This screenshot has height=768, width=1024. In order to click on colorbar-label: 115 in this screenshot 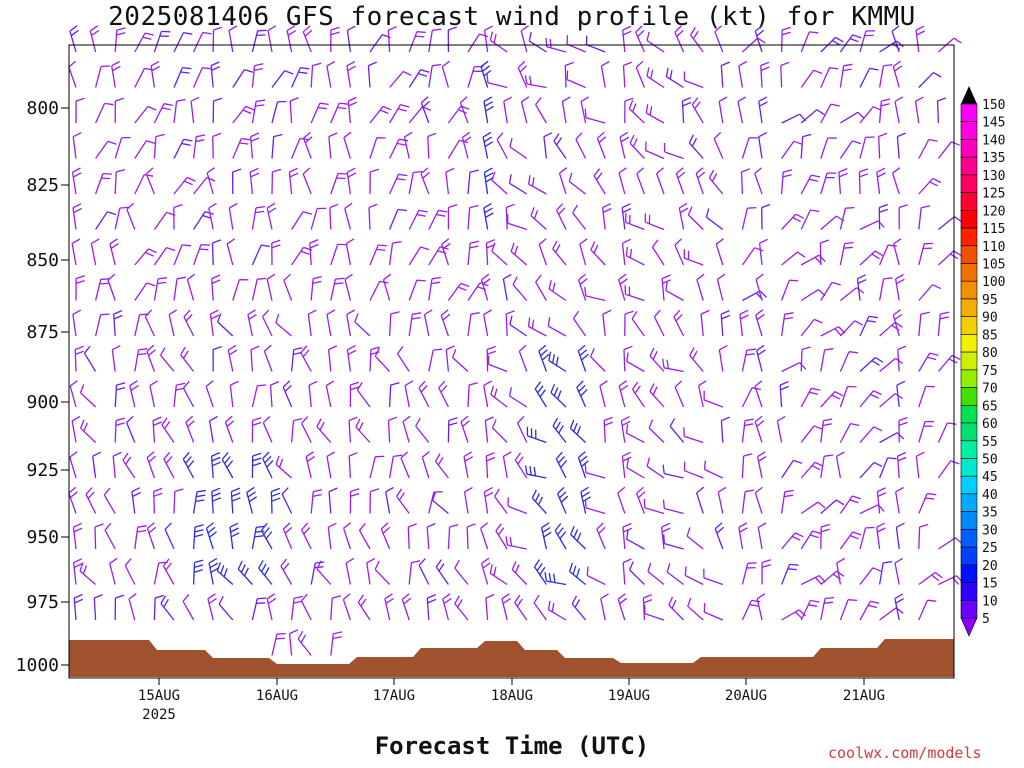, I will do `click(993, 229)`.